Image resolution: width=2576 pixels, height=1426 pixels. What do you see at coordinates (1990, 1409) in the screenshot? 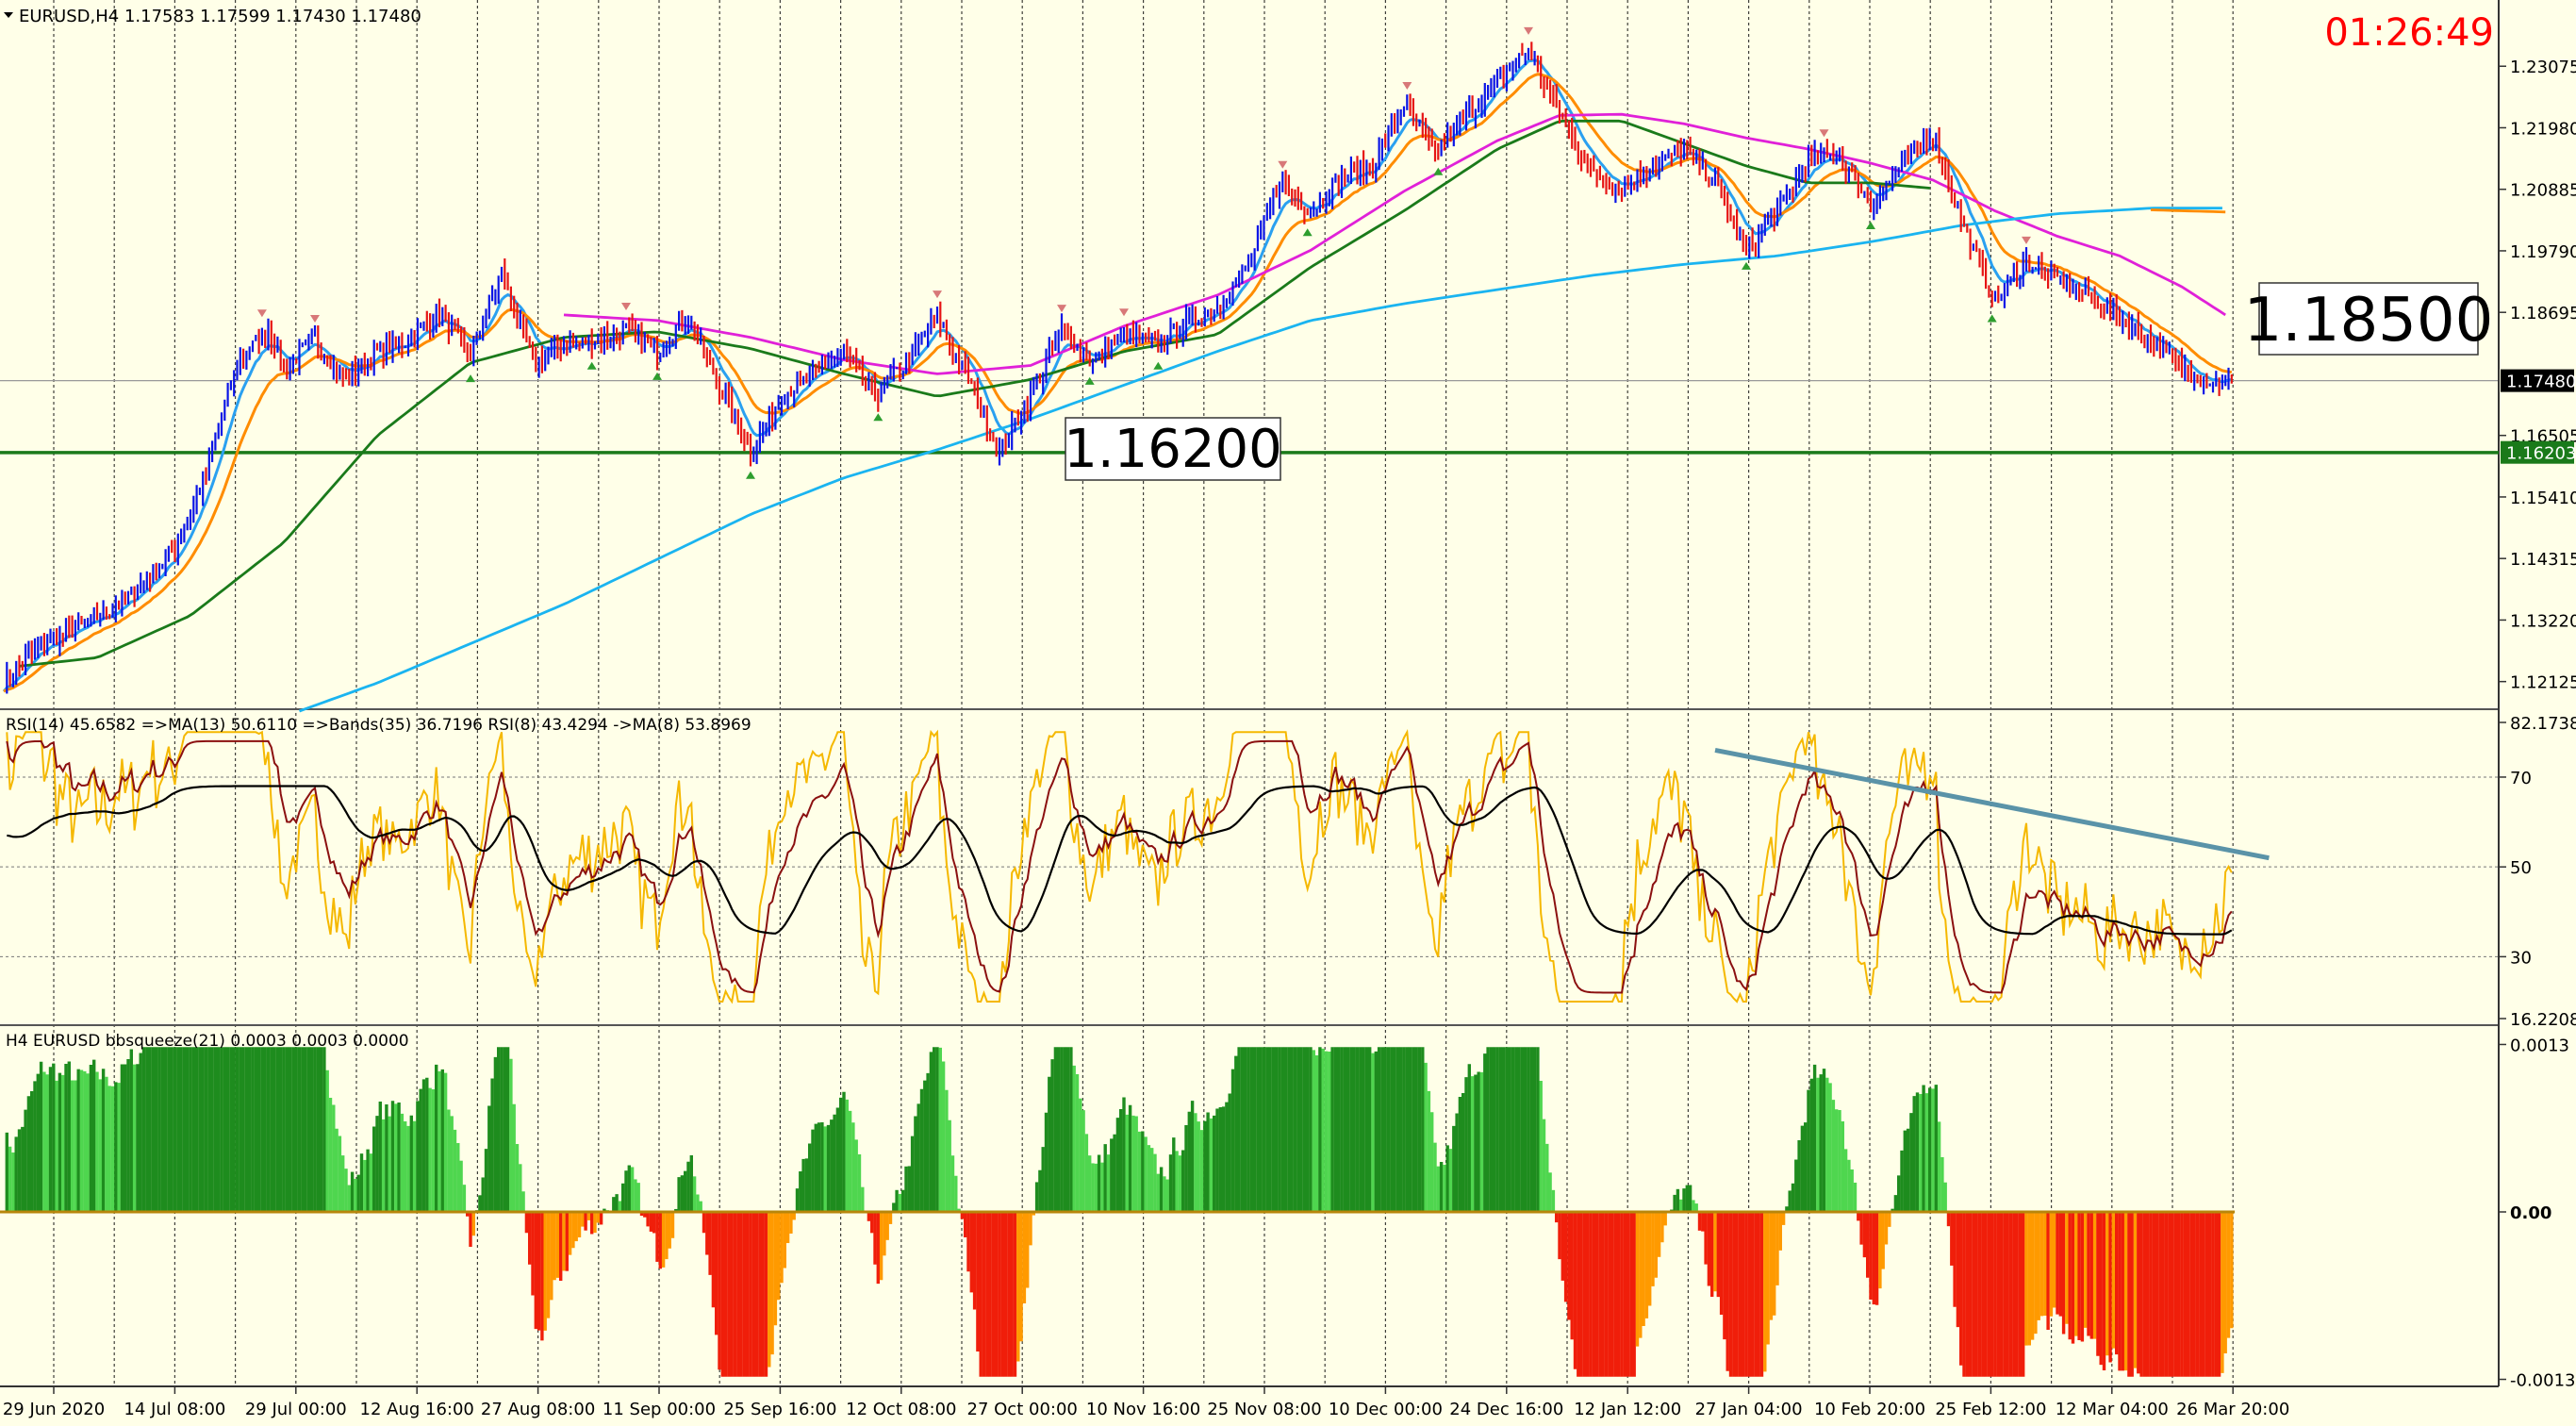
I see `time-label: 25 Feb 12:00` at bounding box center [1990, 1409].